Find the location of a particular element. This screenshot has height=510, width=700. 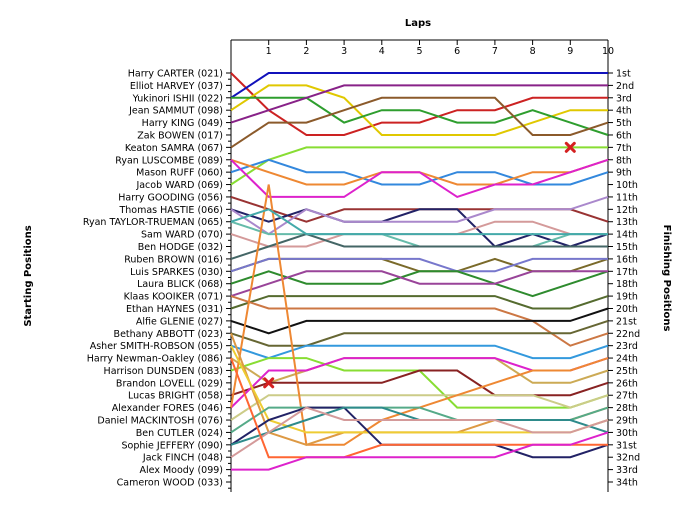

finishing-position-label: 31st is located at coordinates (626, 445).